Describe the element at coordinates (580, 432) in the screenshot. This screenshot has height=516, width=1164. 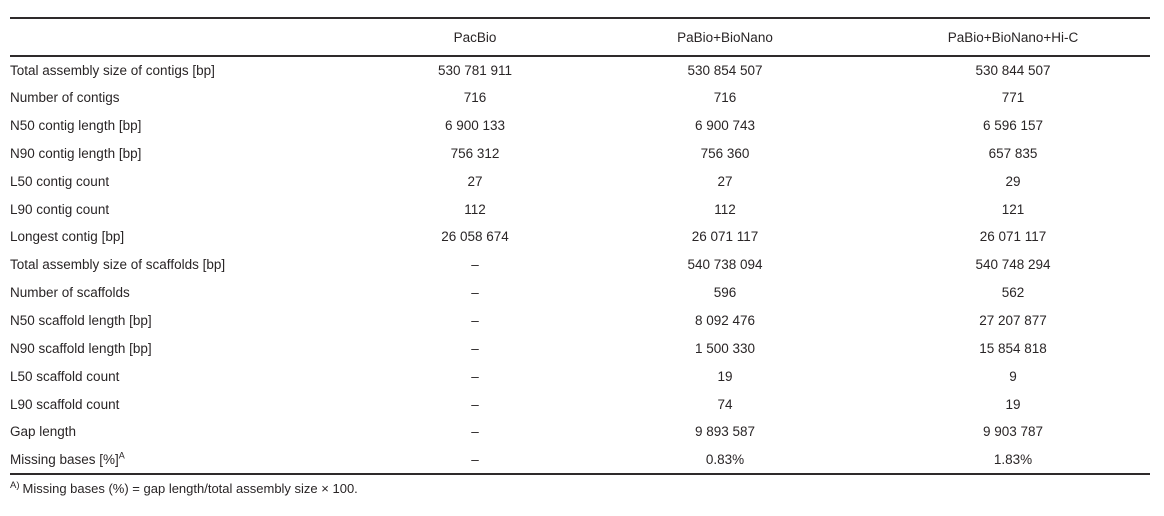
I see `table-row: Gap length – 9 893 587 9 903 787` at that location.